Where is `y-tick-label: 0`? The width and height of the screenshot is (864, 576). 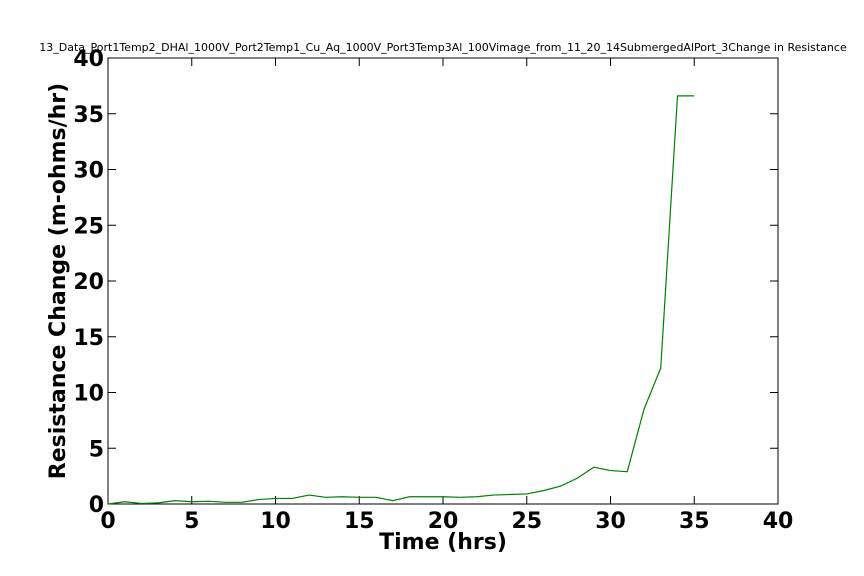
y-tick-label: 0 is located at coordinates (96, 505).